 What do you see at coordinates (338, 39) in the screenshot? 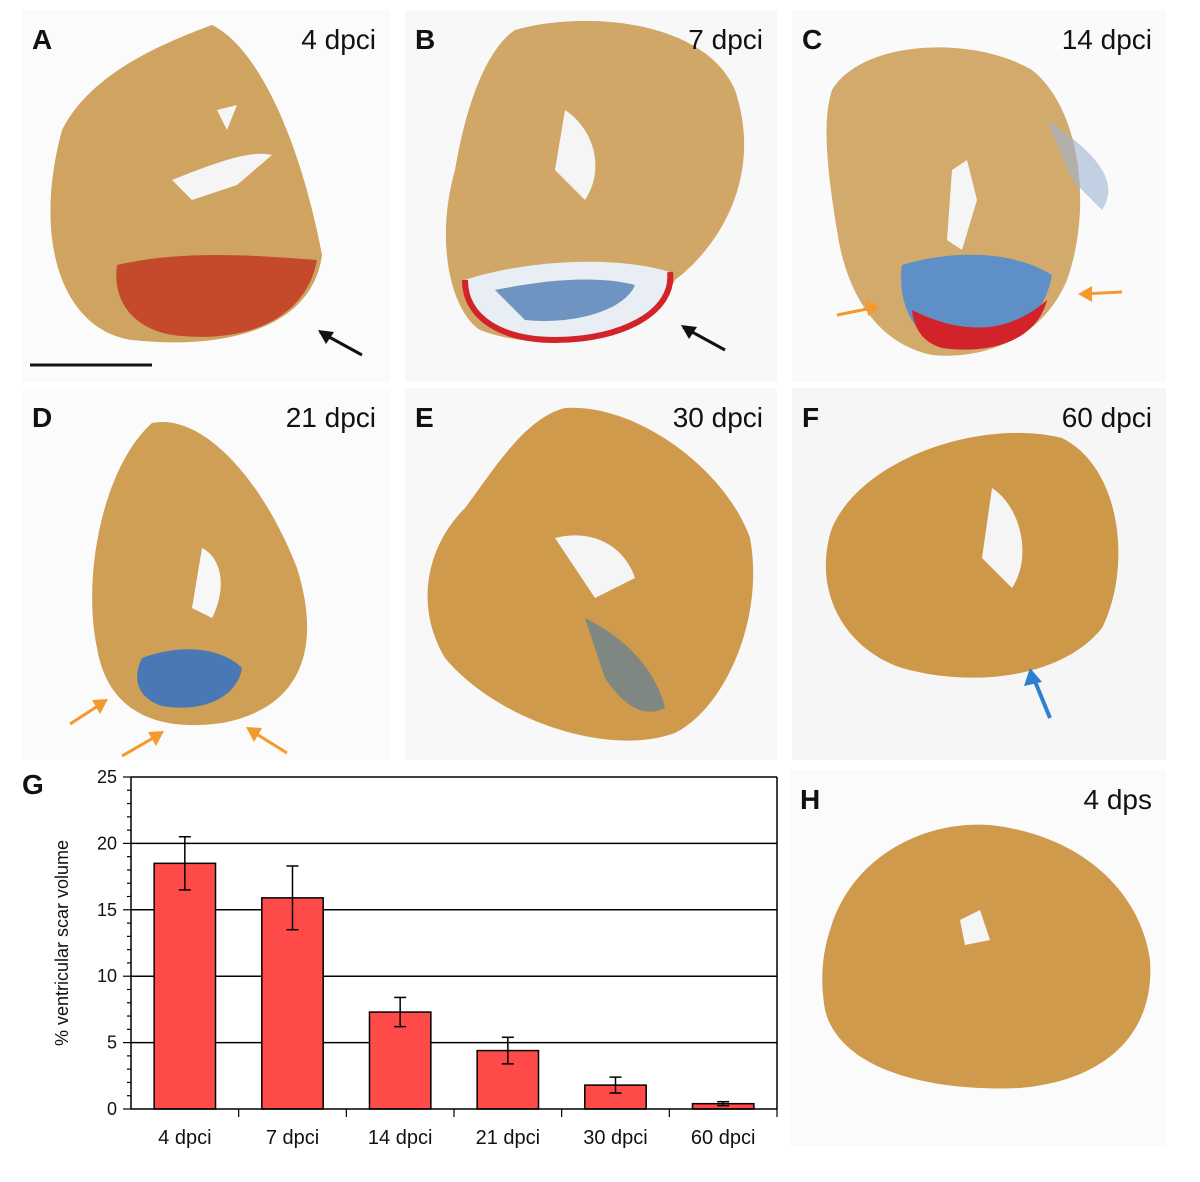
I see `time-label: 4 dpci` at bounding box center [338, 39].